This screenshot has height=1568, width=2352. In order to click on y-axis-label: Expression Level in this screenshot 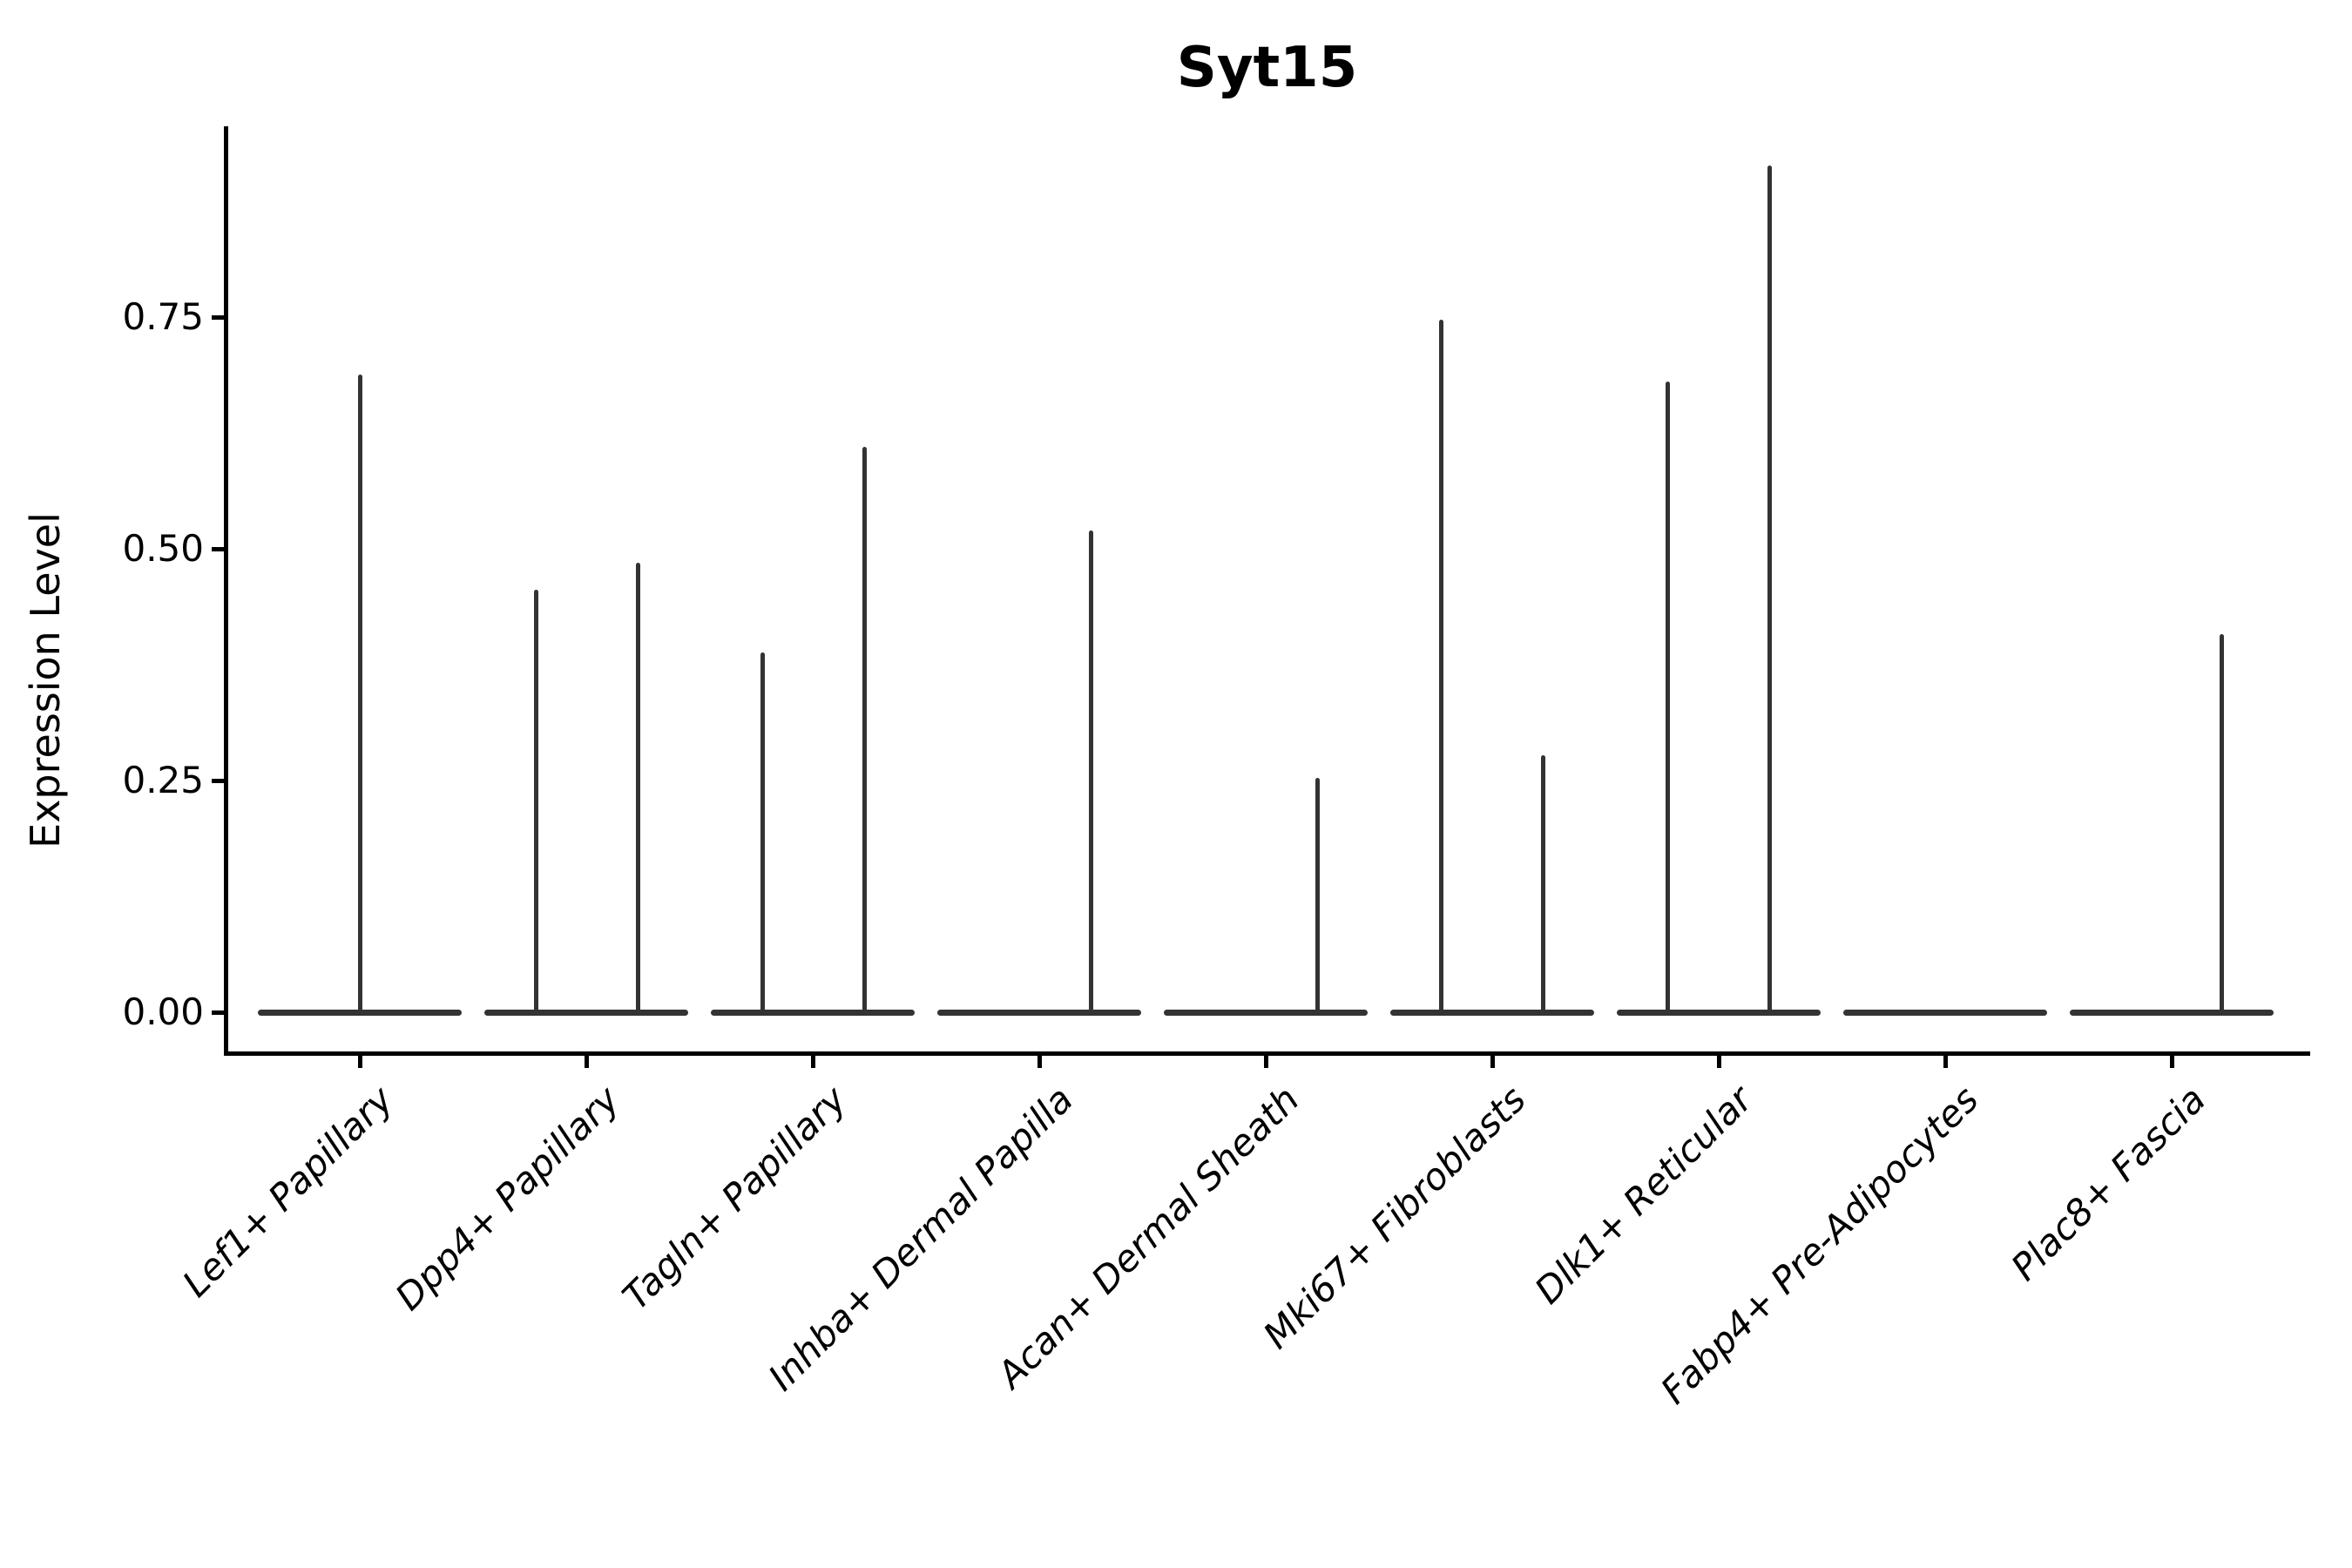, I will do `click(45, 680)`.